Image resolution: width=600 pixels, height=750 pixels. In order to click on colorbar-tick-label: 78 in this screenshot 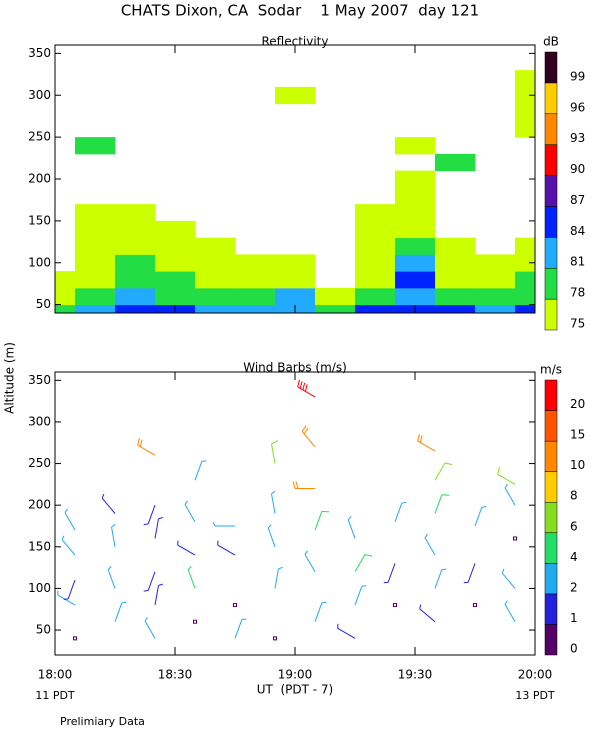, I will do `click(577, 293)`.